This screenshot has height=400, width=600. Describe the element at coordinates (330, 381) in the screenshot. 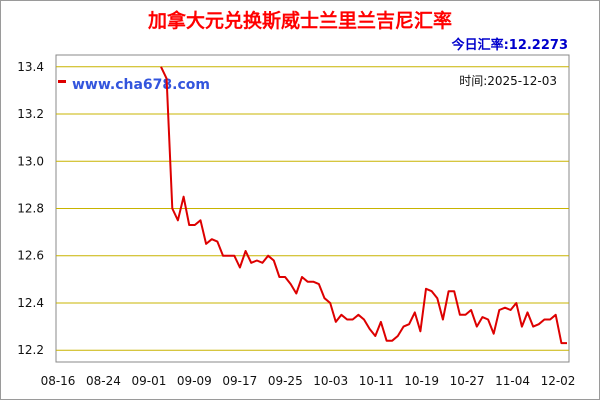

I see `x-tick-label: 10-03` at that location.